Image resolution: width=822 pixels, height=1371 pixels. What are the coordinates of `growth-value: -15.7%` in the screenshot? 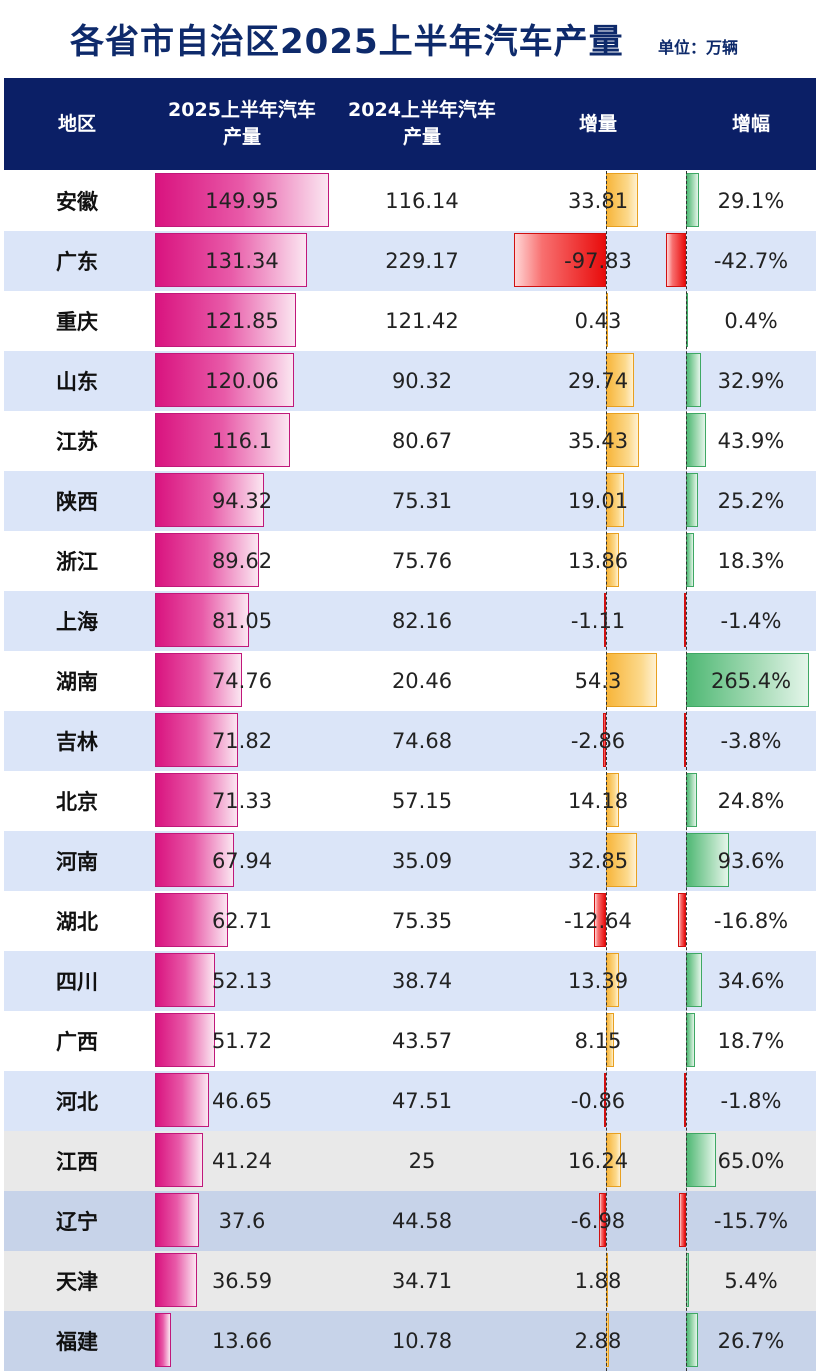 It's located at (751, 1221).